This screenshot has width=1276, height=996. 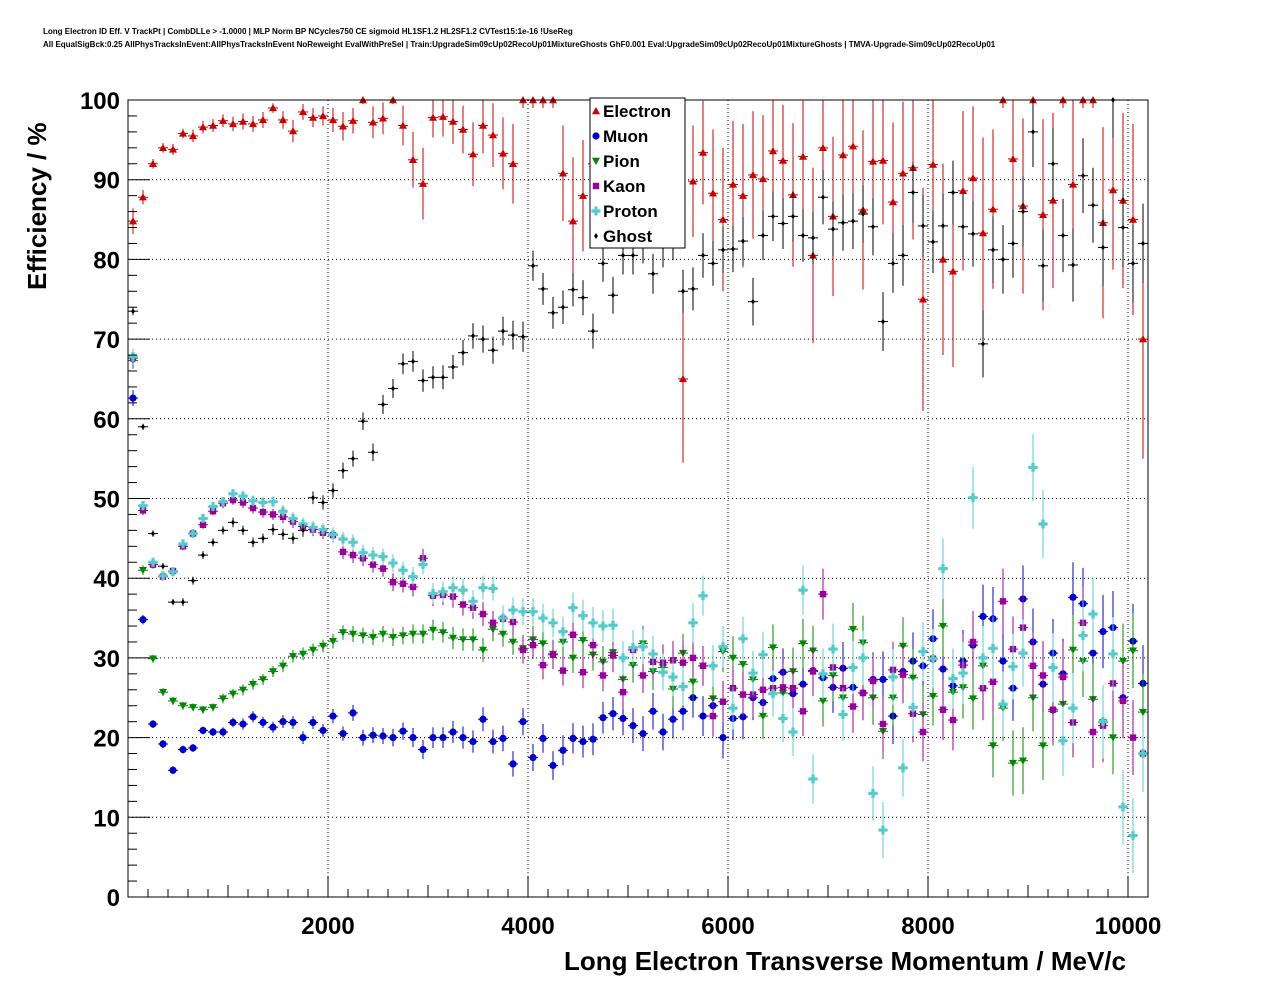 What do you see at coordinates (624, 186) in the screenshot?
I see `legend-label-kaon: Kaon` at bounding box center [624, 186].